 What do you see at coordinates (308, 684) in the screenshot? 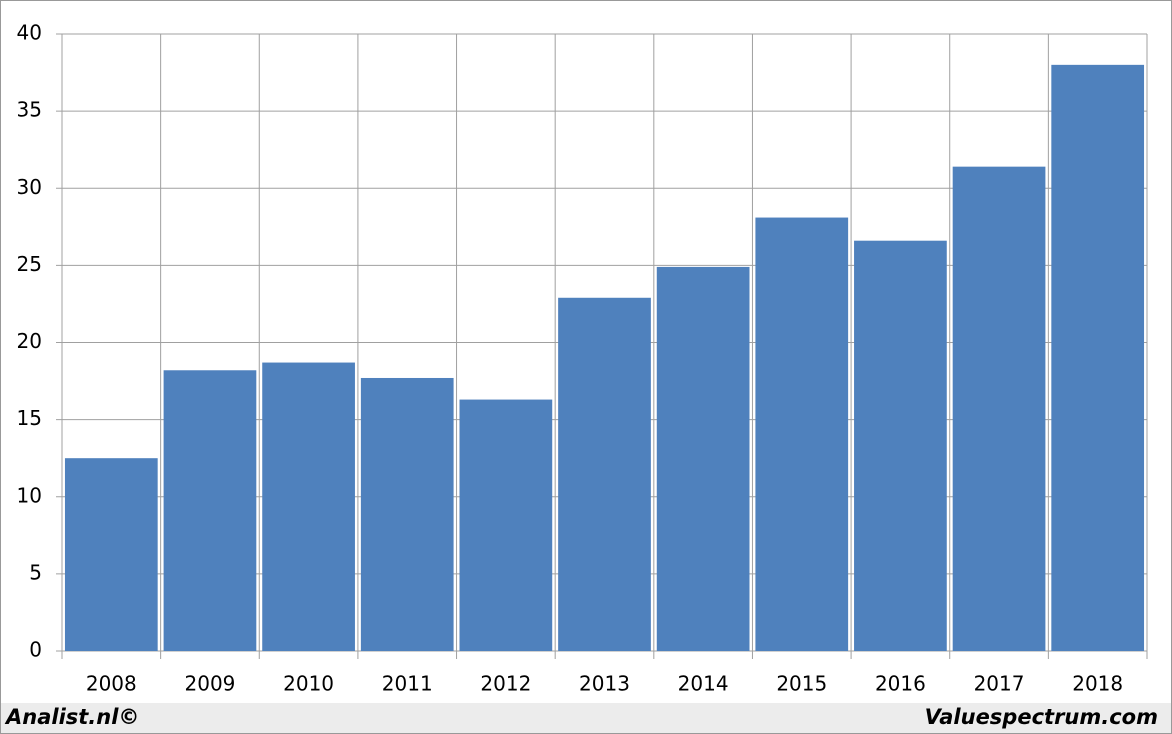
I see `x-tick-label: 2010` at bounding box center [308, 684].